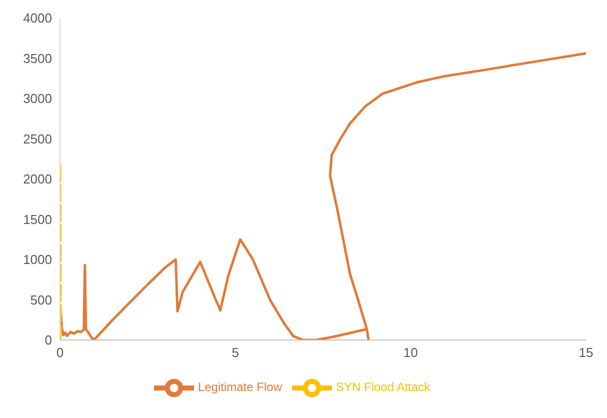 The height and width of the screenshot is (418, 607). I want to click on y-tick-label: 500, so click(41, 300).